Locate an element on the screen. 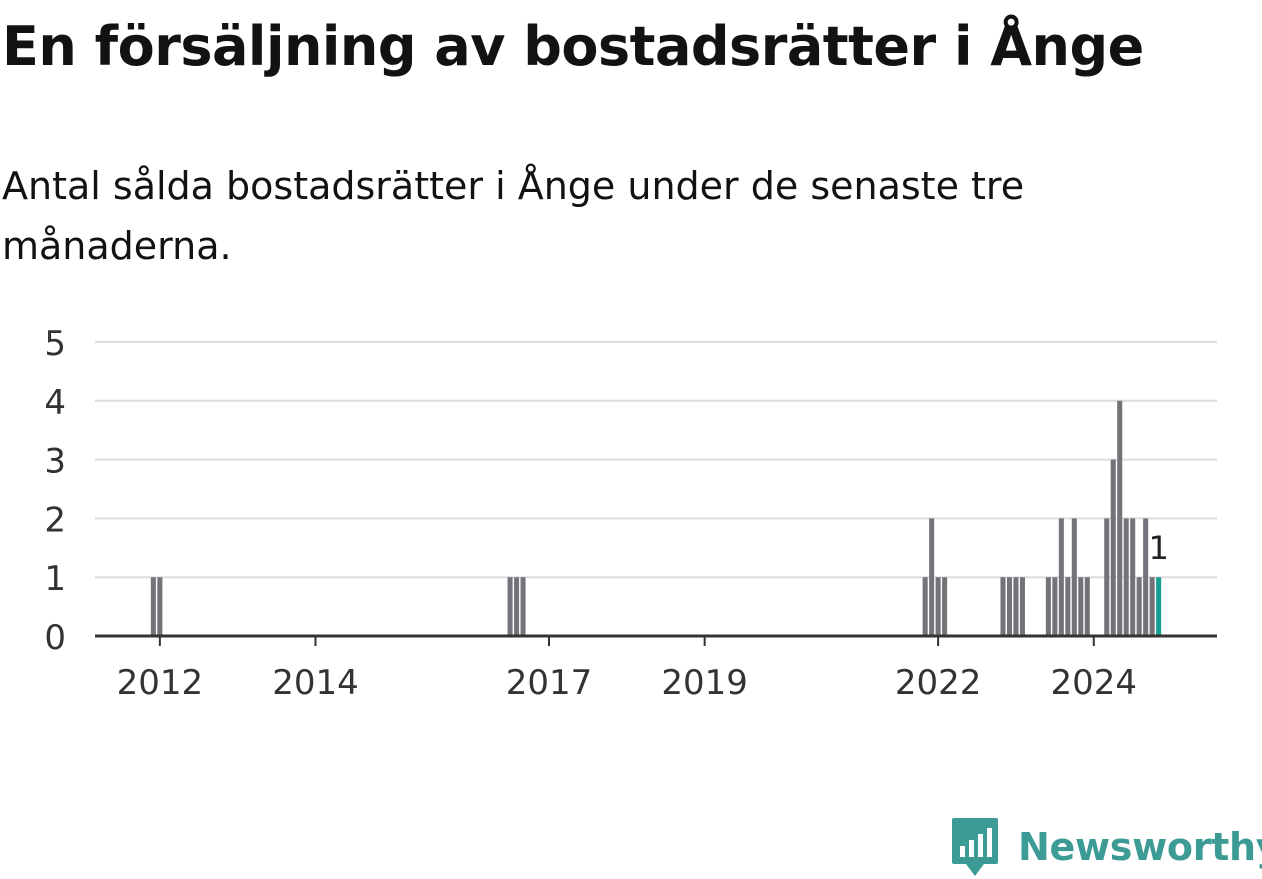  y-tick-label: 1 is located at coordinates (55, 579).